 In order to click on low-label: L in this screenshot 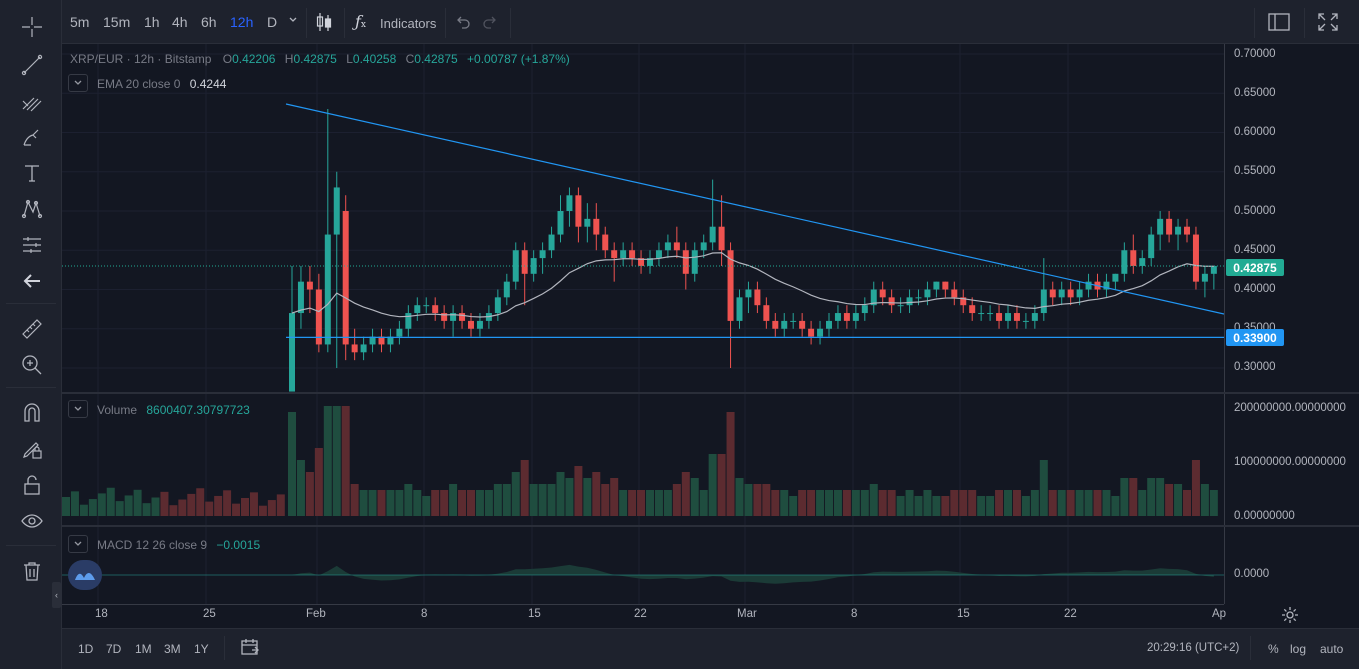, I will do `click(349, 59)`.